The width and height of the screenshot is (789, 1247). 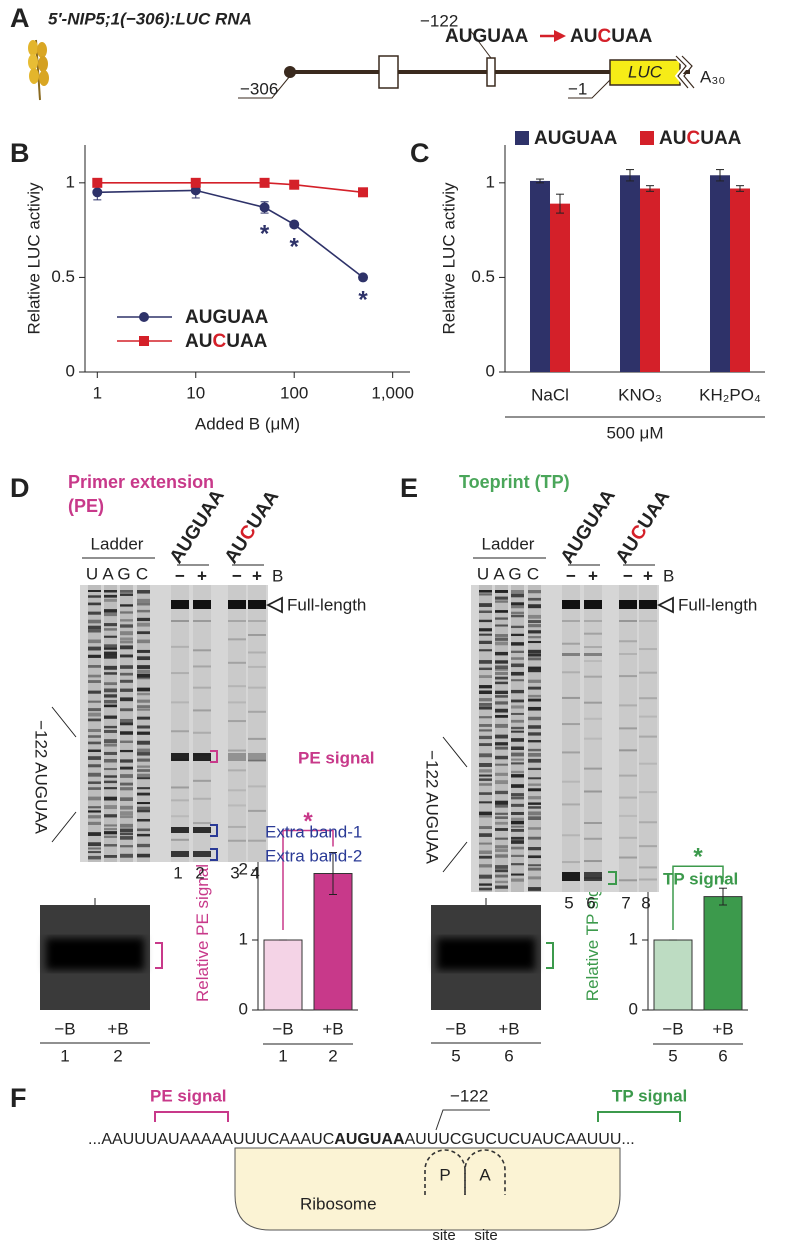 I want to click on tp-label: TP signal, so click(x=649, y=1095).